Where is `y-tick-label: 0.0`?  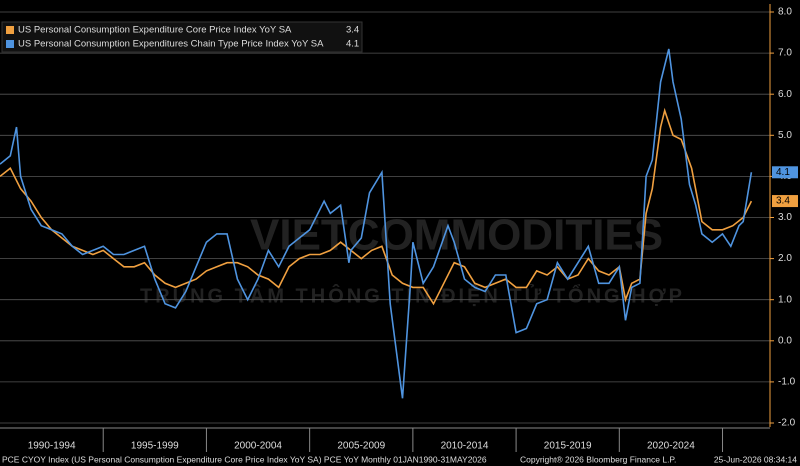
y-tick-label: 0.0 is located at coordinates (785, 340).